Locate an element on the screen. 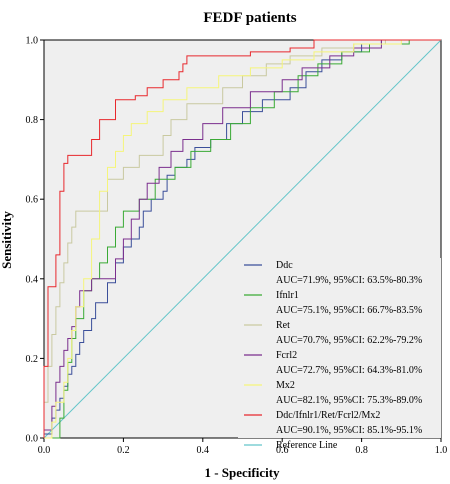  chart-title: FEDF patients is located at coordinates (249, 18).